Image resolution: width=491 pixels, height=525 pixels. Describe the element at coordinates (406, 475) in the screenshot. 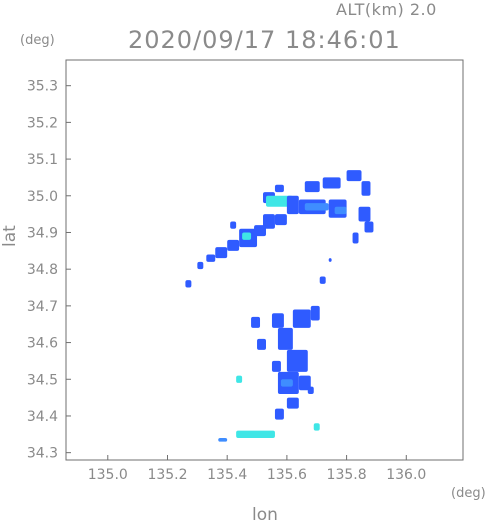

I see `x-tick-label: 136.0` at that location.